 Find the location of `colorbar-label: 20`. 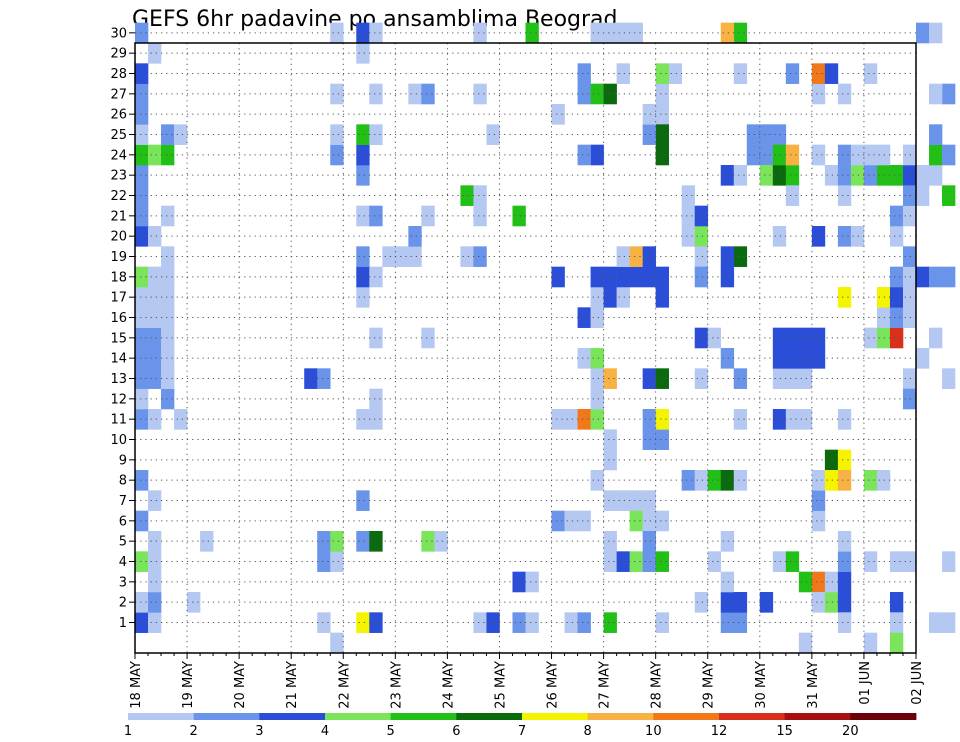

colorbar-label: 20 is located at coordinates (850, 731).